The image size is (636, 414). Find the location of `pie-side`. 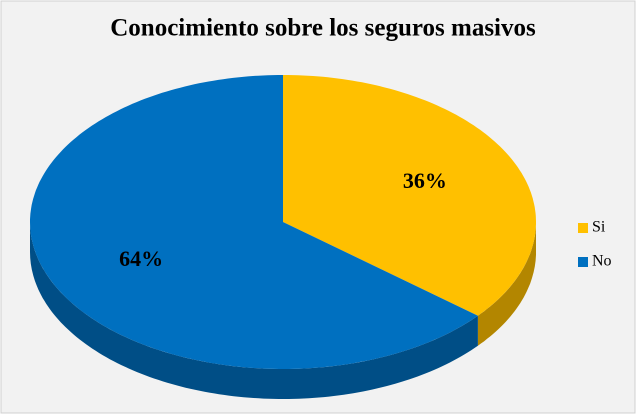

pie-side is located at coordinates (506, 284).